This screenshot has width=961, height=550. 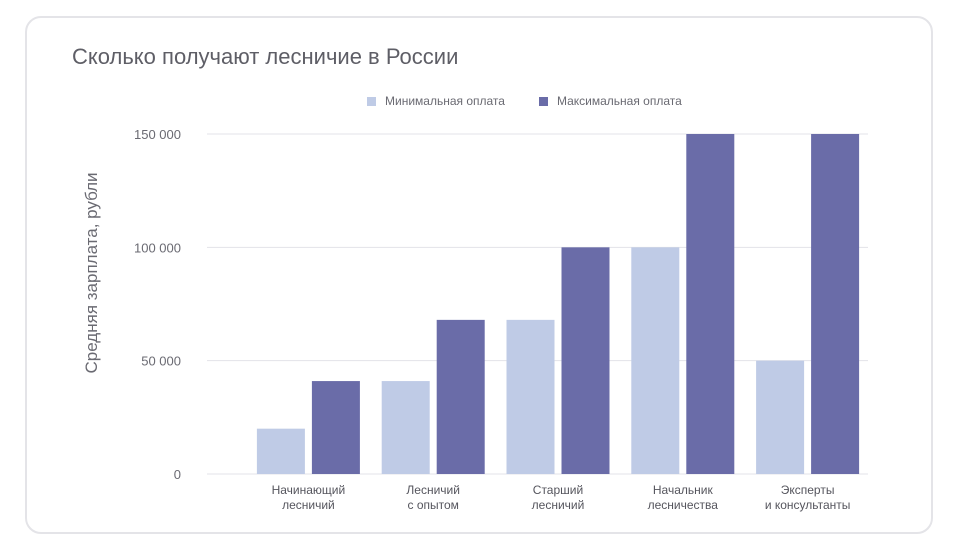 What do you see at coordinates (161, 361) in the screenshot?
I see `y-tick-label-1: 50 000` at bounding box center [161, 361].